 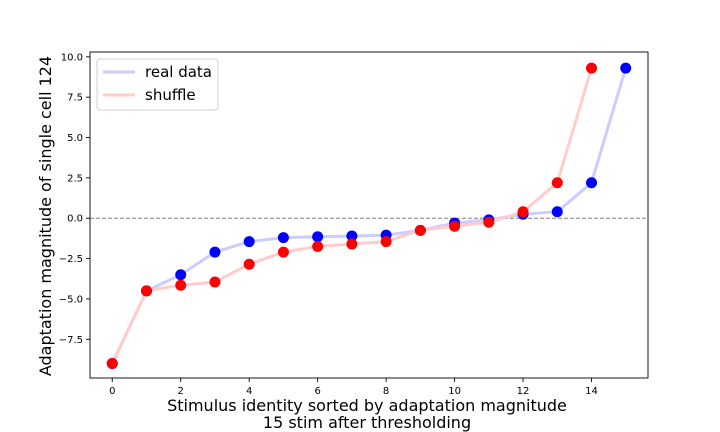 I want to click on x-tick-label: 6, so click(x=317, y=391).